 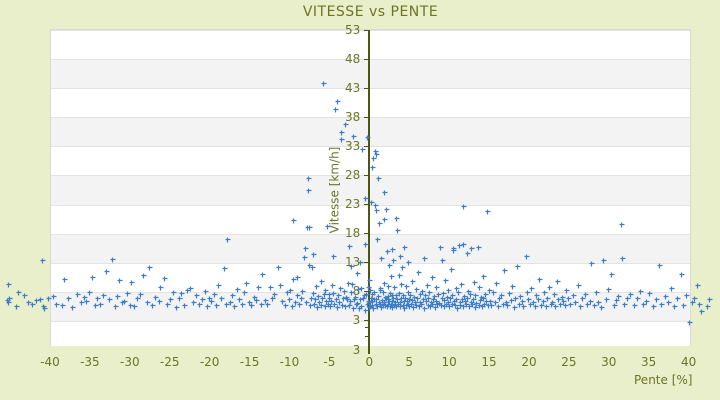 I want to click on x-tick-label: -30, so click(x=130, y=362).